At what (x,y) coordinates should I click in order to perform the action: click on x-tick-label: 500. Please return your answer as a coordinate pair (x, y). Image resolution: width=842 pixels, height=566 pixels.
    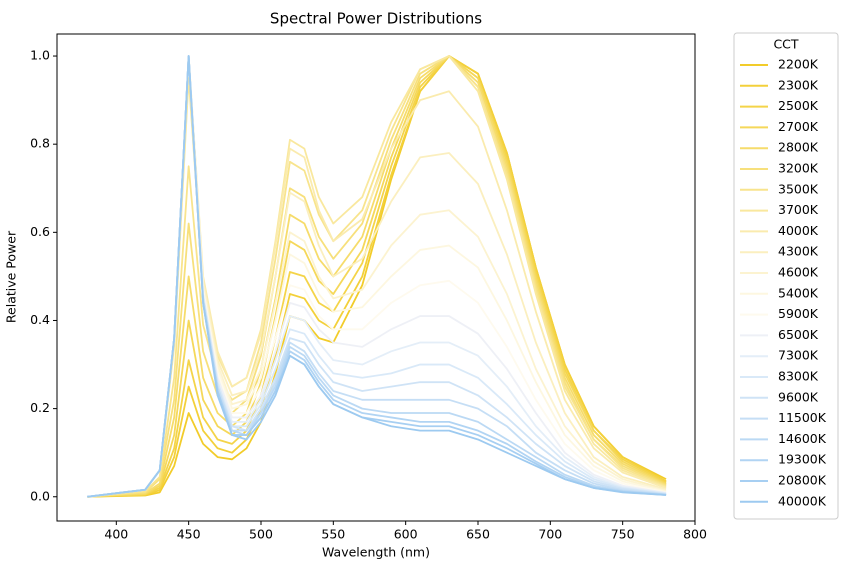
    Looking at the image, I should click on (261, 534).